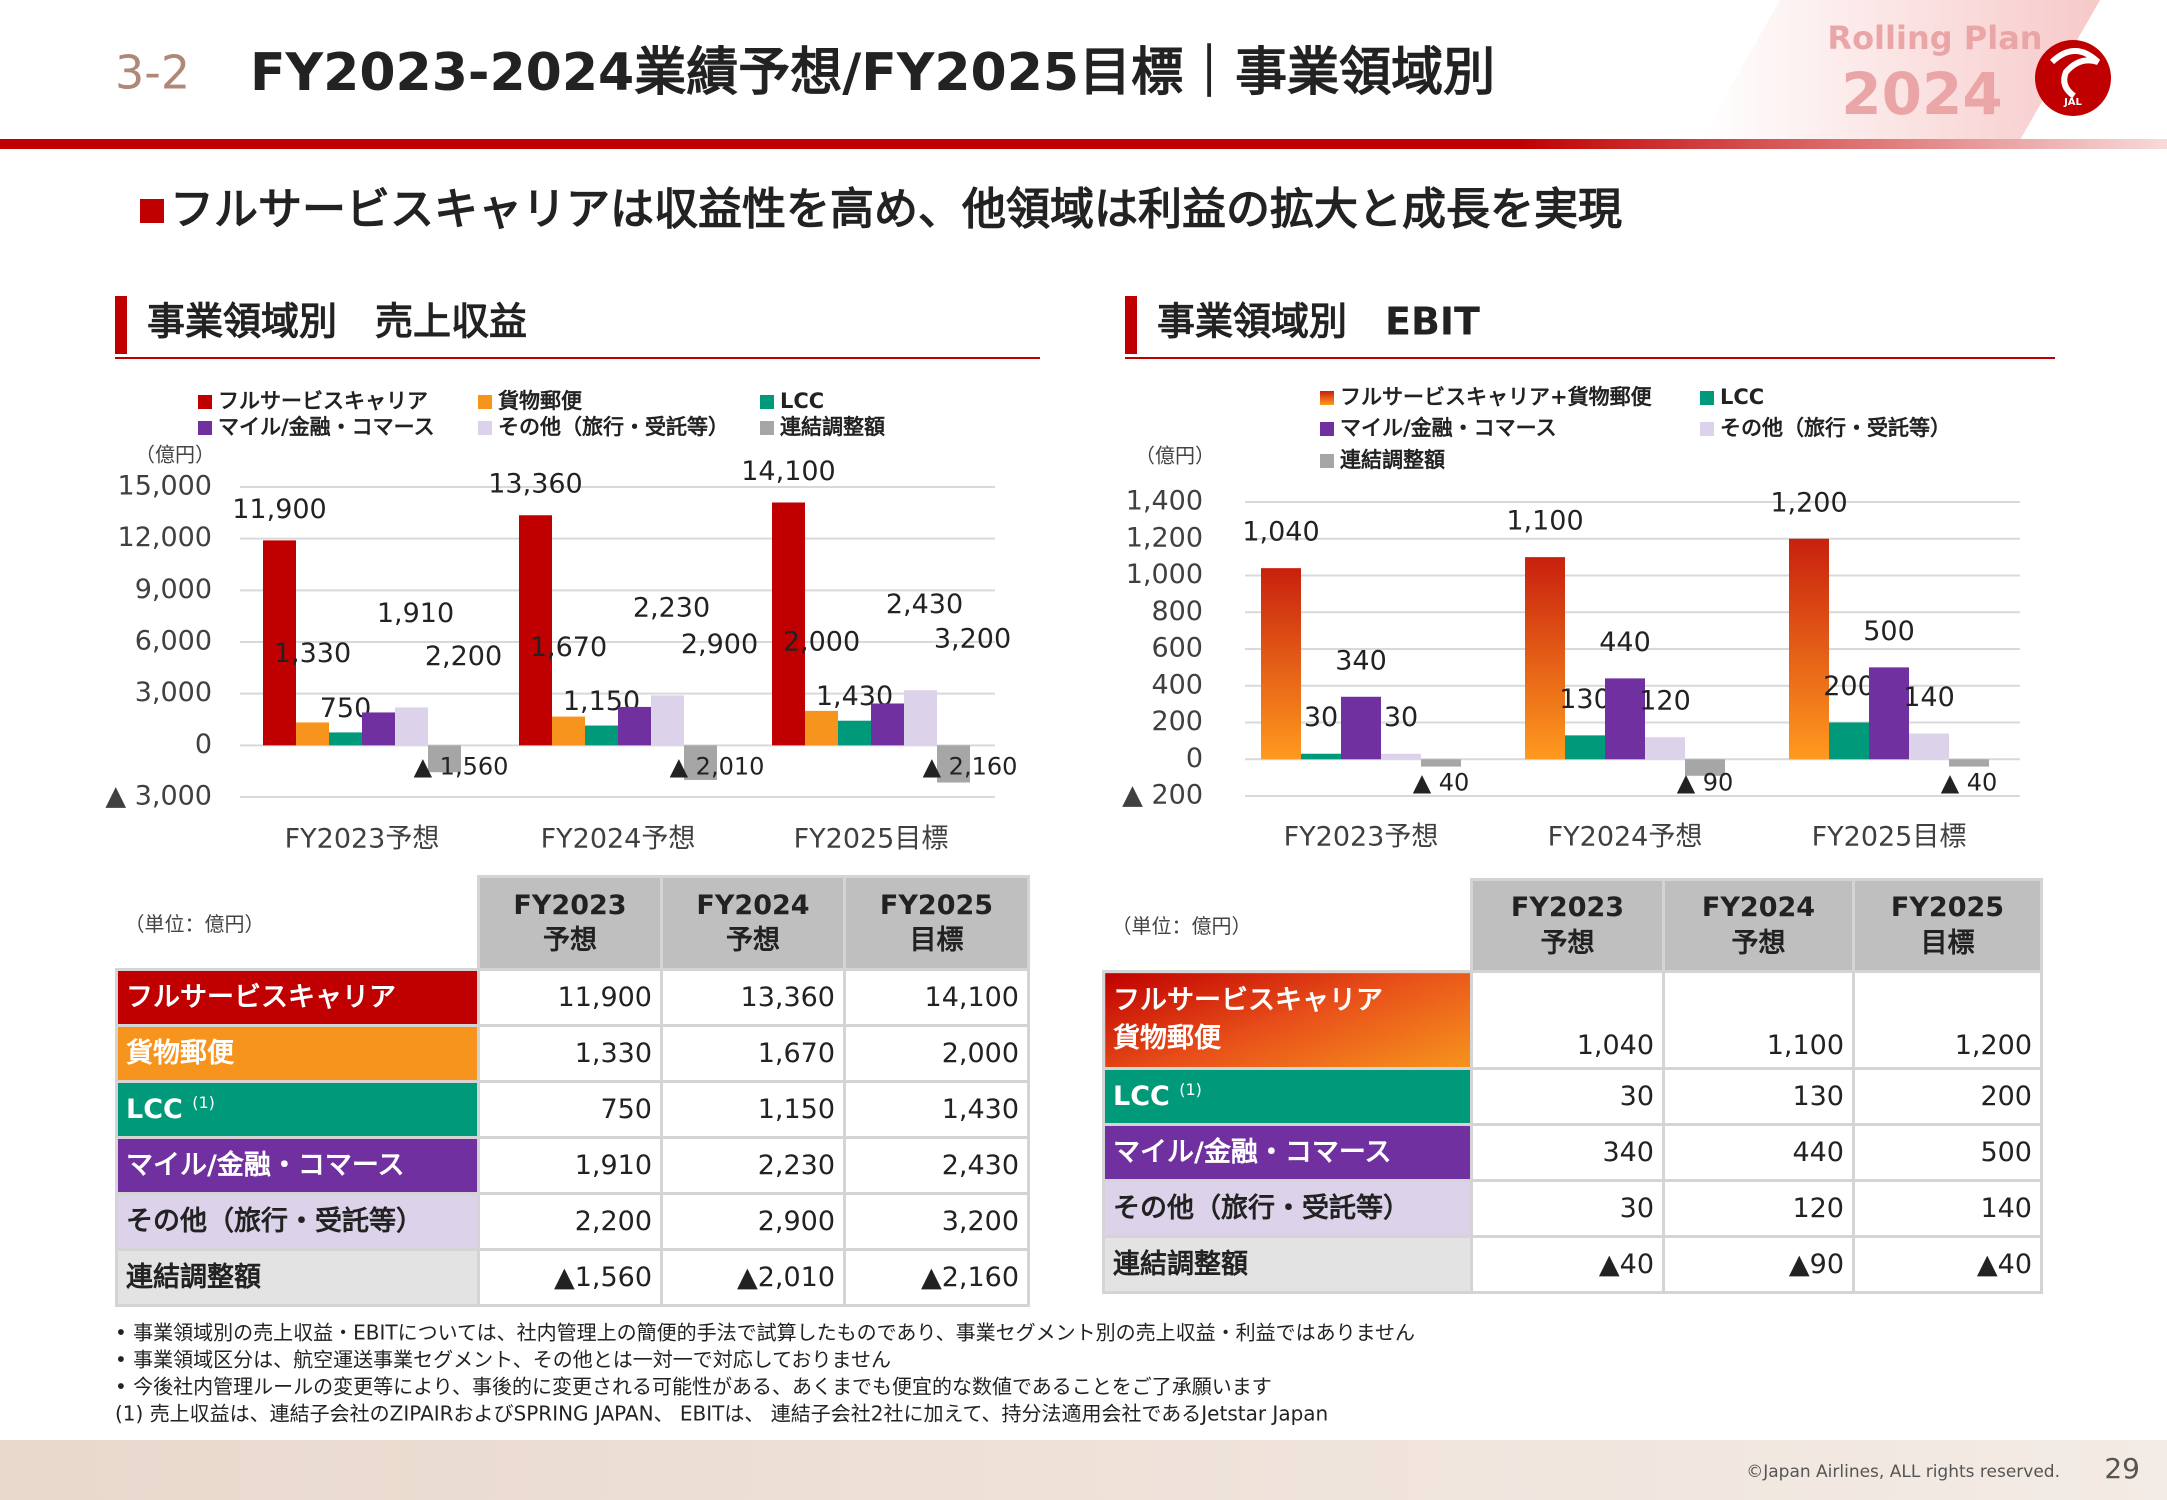 This screenshot has width=2167, height=1500. Describe the element at coordinates (1177, 684) in the screenshot. I see `y-tick-label: 400` at that location.